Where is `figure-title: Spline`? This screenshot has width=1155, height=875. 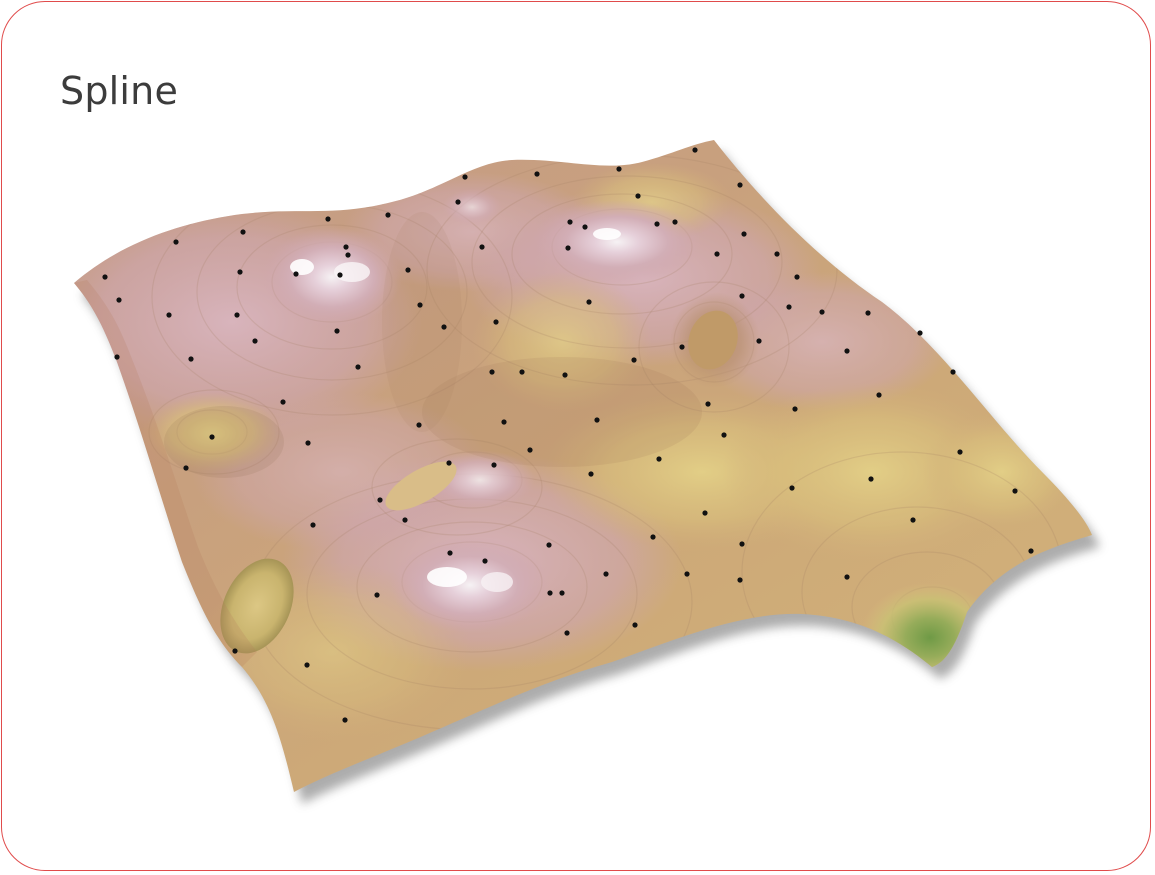
figure-title: Spline is located at coordinates (119, 91).